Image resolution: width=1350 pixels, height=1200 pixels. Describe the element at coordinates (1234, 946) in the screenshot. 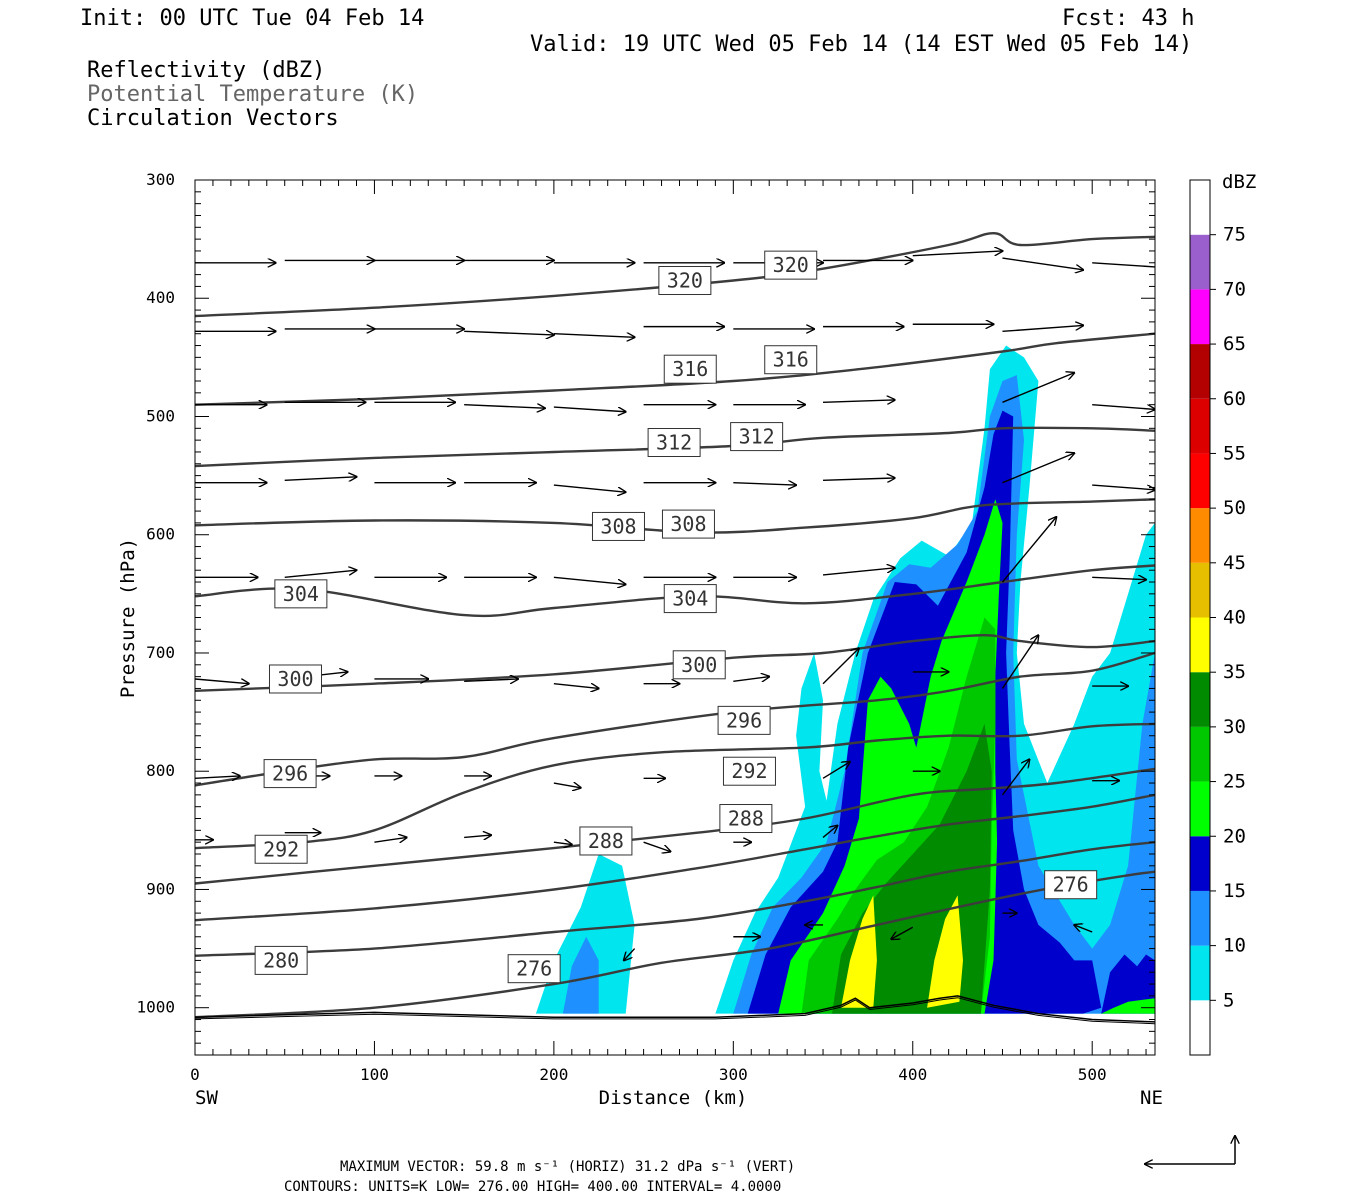

I see `colorbar-tick-label: 10` at that location.